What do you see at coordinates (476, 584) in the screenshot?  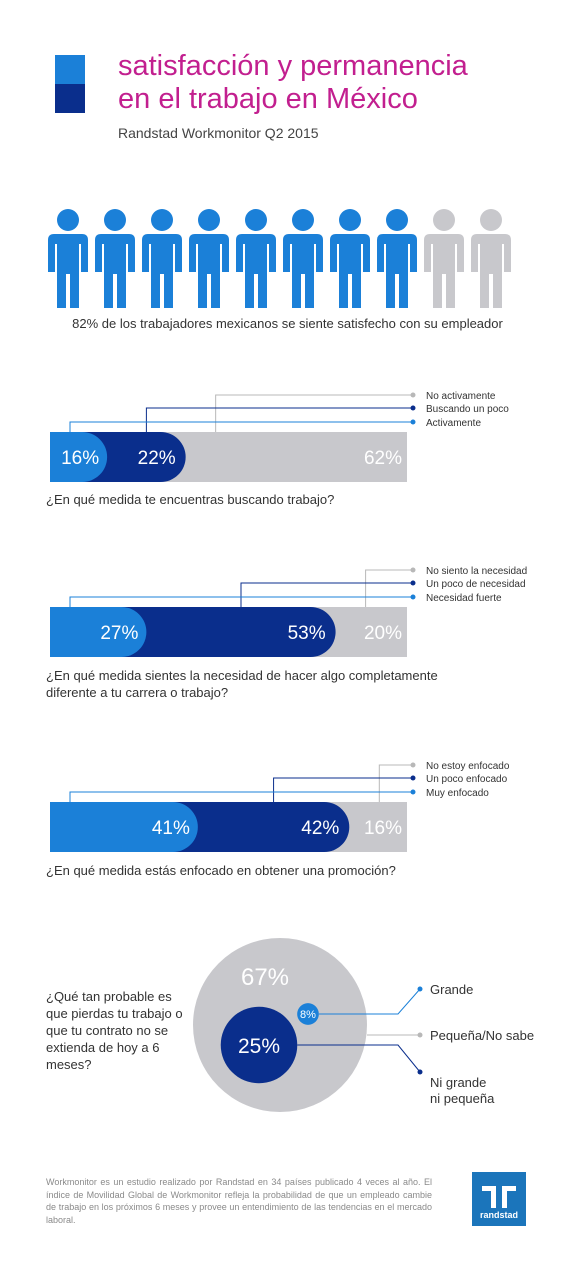 I see `legend-label: Un poco de necesidad` at bounding box center [476, 584].